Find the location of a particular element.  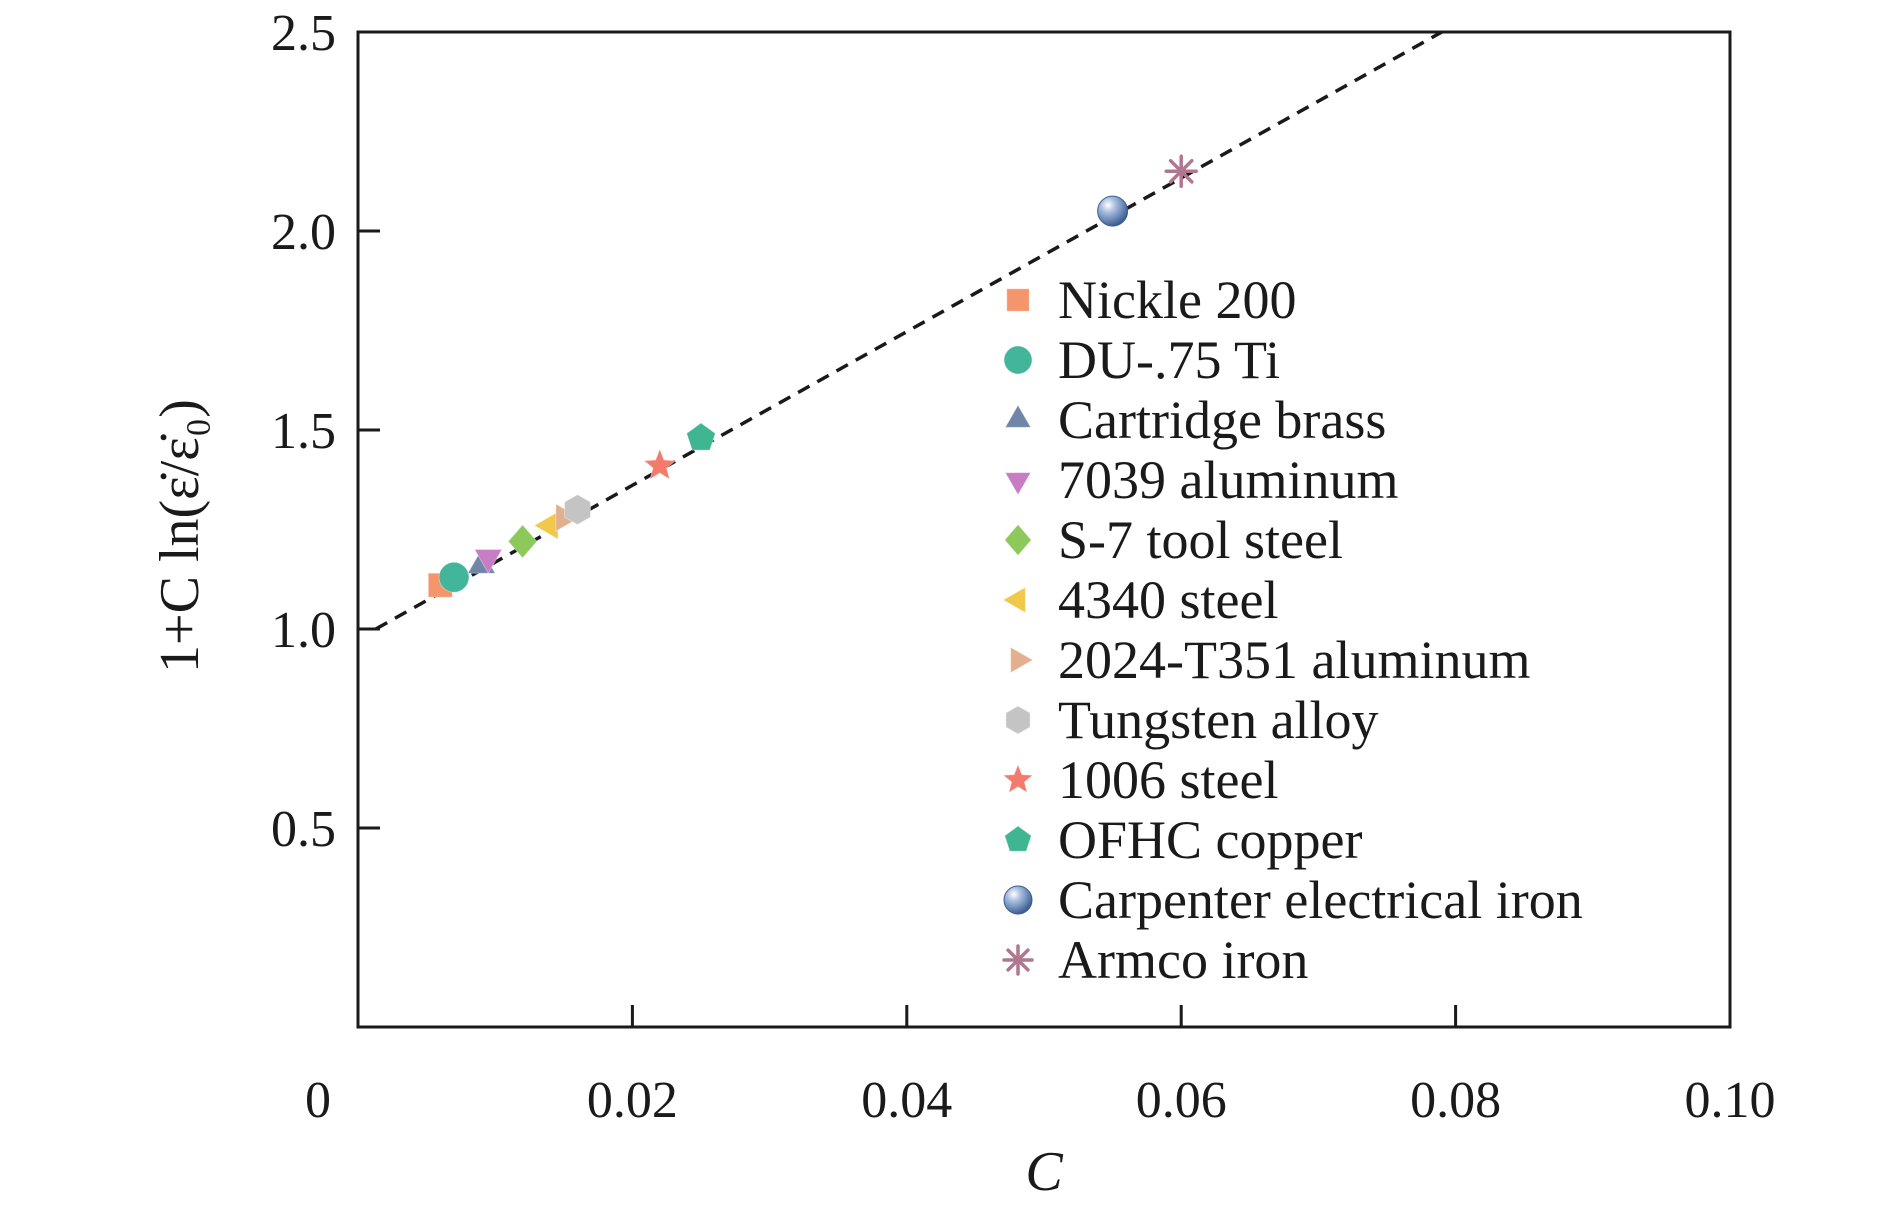

x-tick-label: 0.10 is located at coordinates (1730, 1100).